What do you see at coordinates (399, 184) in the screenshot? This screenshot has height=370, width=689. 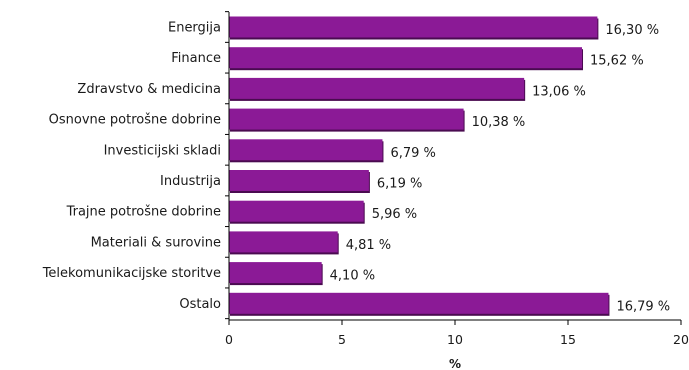 I see `value-label: 6,19 %` at bounding box center [399, 184].